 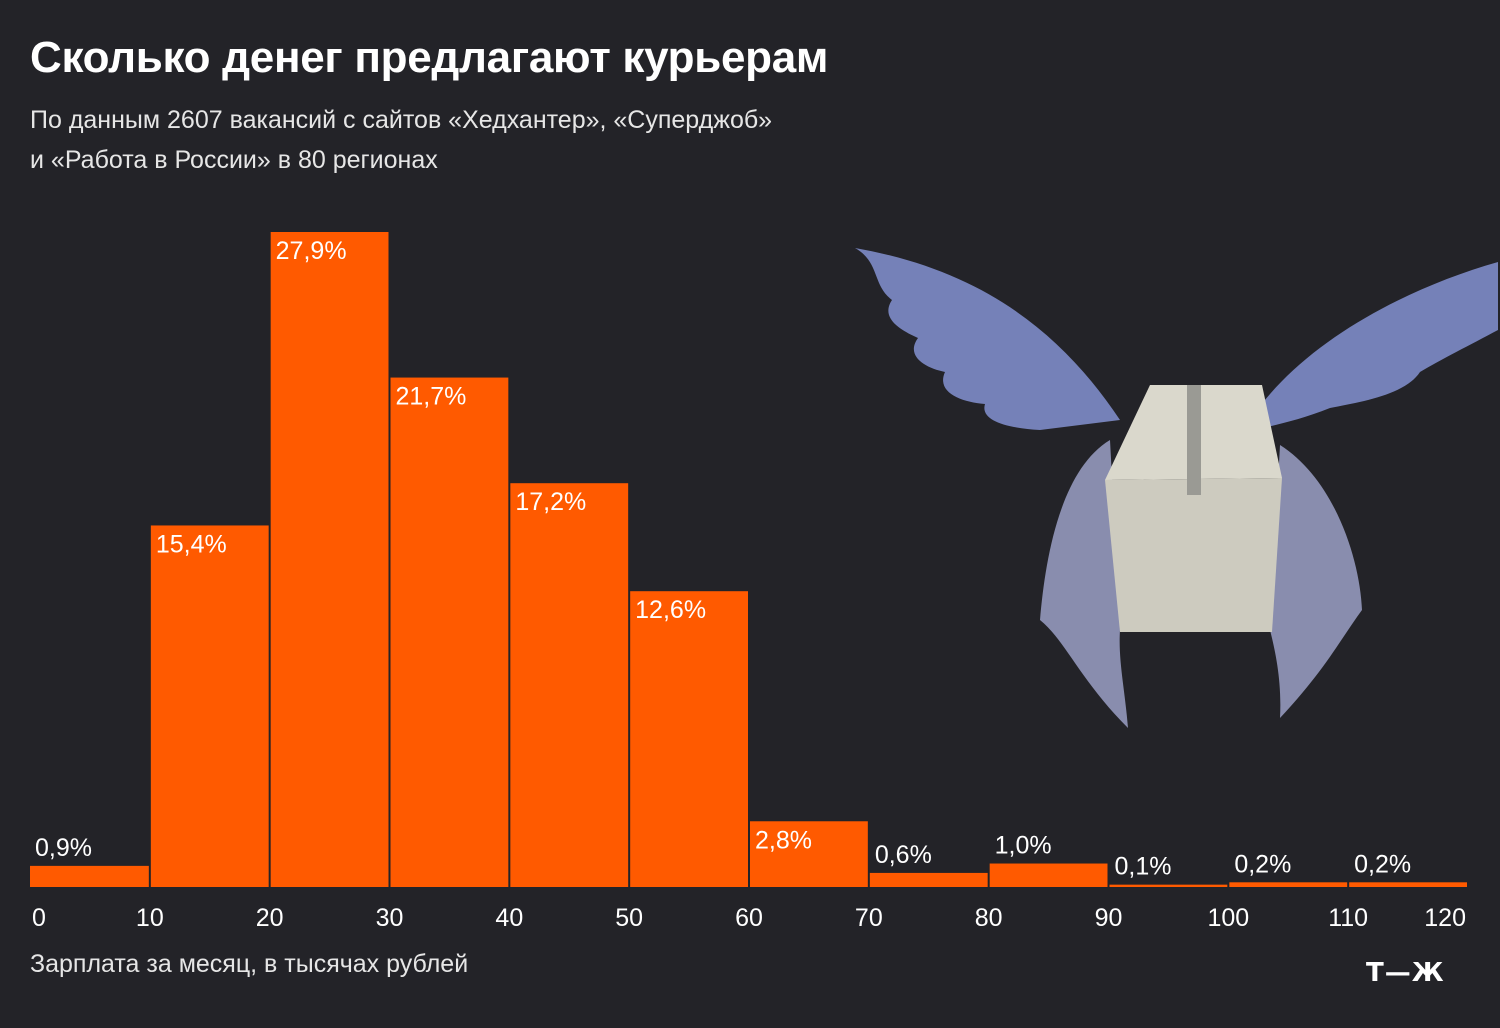 What do you see at coordinates (390, 918) in the screenshot?
I see `x-tick-label: 30` at bounding box center [390, 918].